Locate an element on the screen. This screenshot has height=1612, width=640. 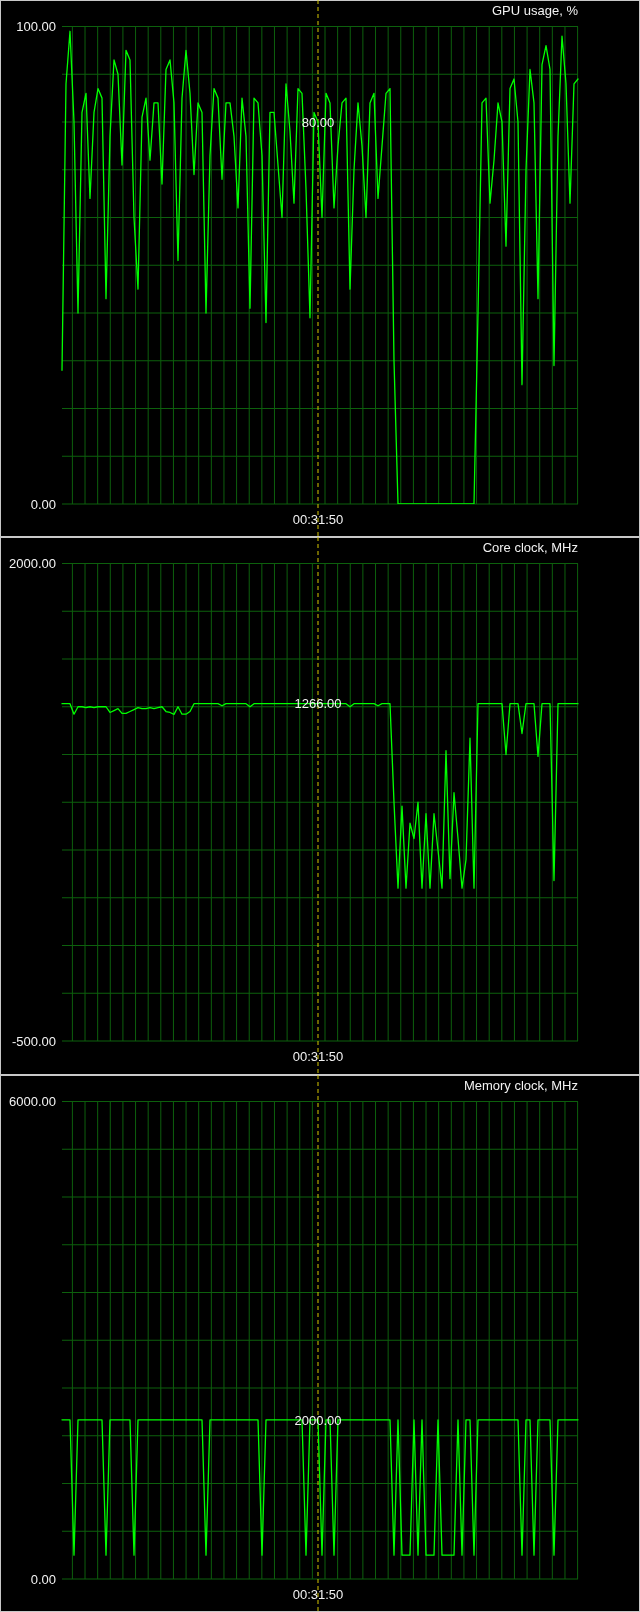
y-tick-label: 100.00 is located at coordinates (36, 27).